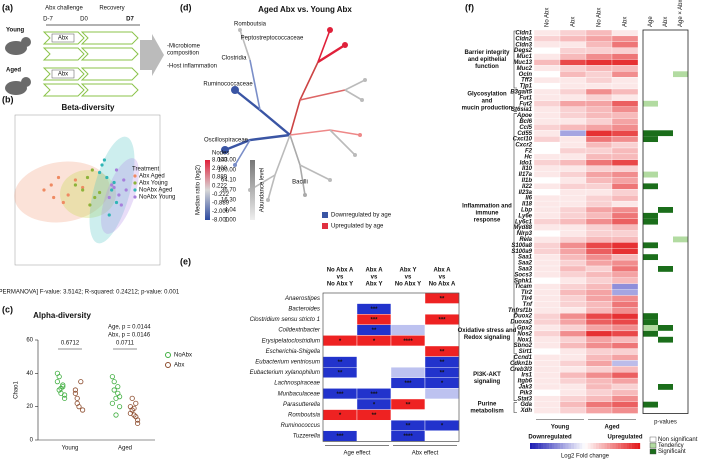  What do you see at coordinates (560, 428) in the screenshot?
I see `group-label: Young` at bounding box center [560, 428].